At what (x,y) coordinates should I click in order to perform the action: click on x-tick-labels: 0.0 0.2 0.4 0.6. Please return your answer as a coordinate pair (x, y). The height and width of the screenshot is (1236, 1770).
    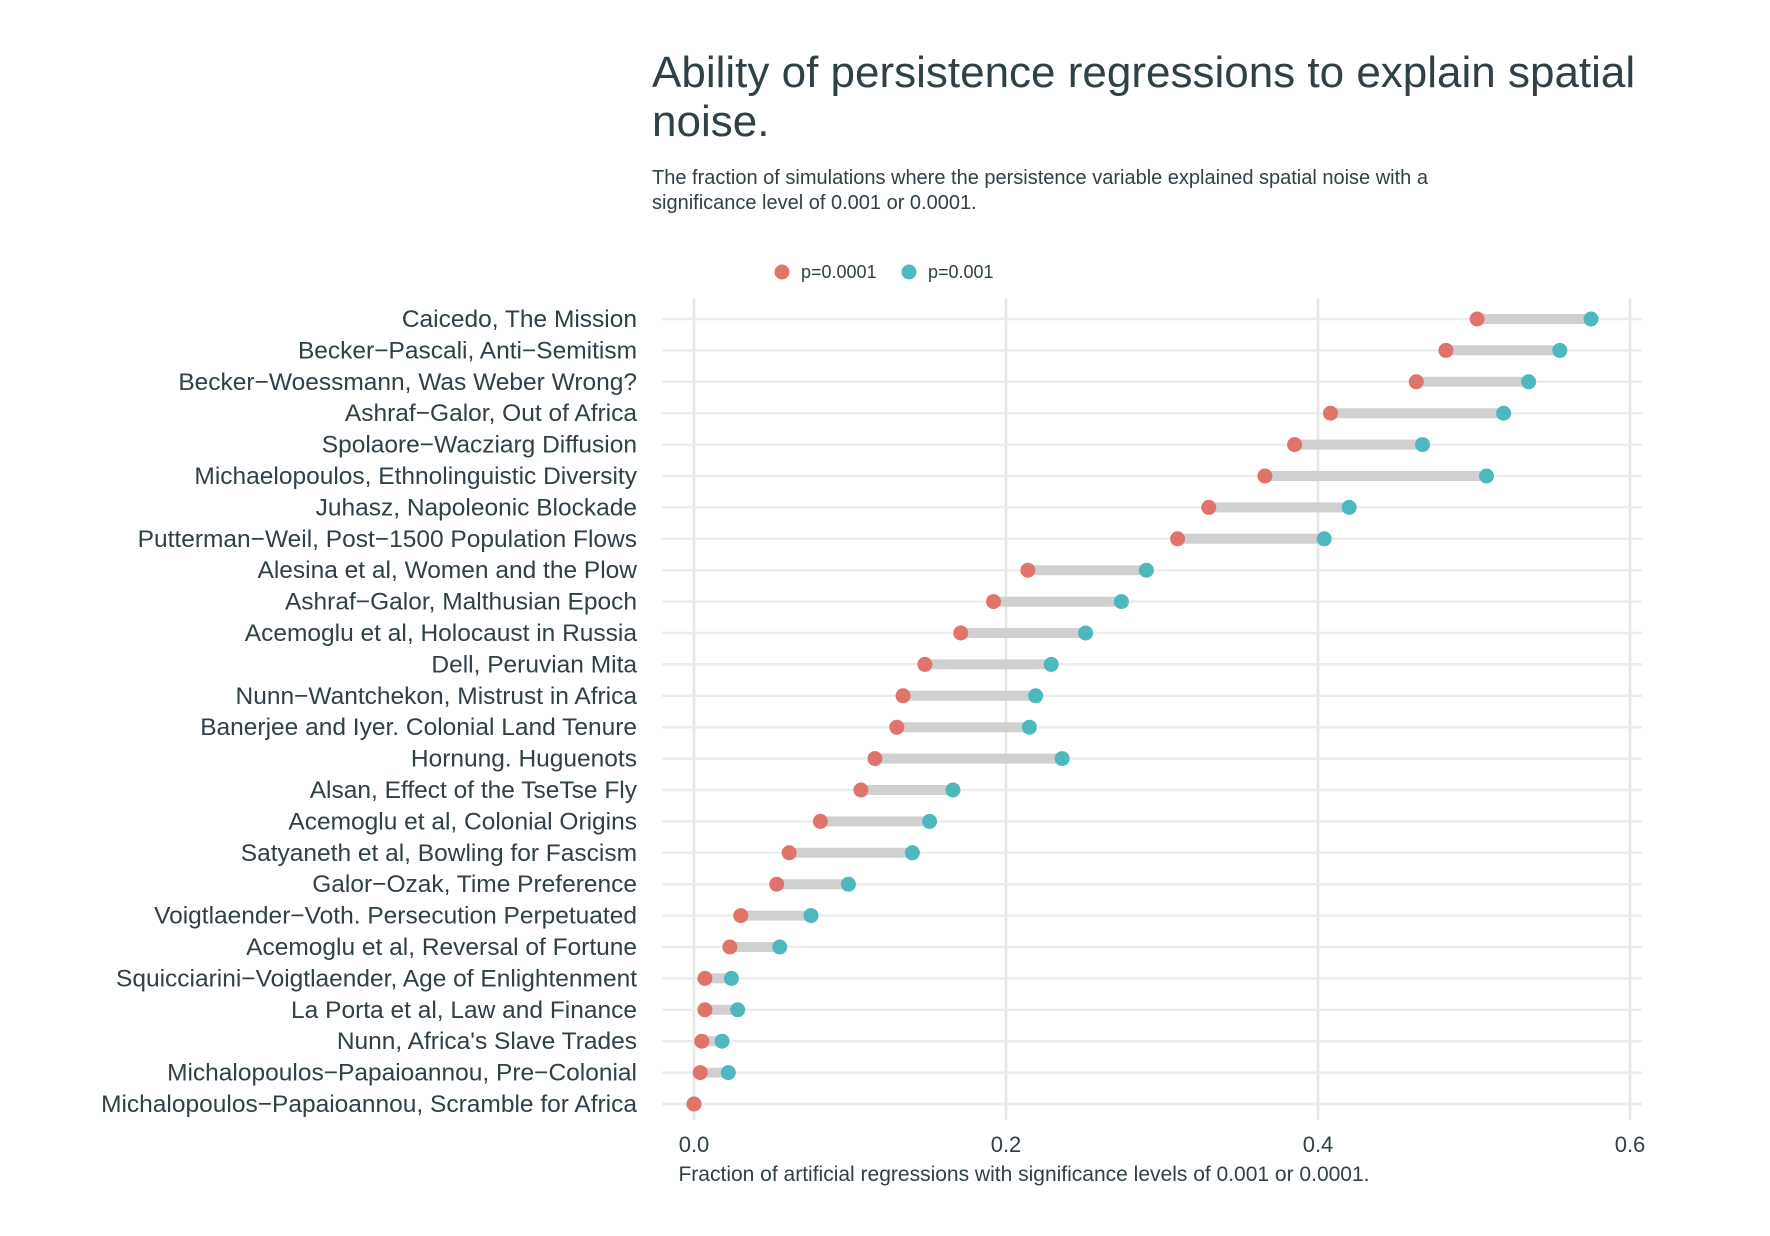
    Looking at the image, I should click on (1162, 1144).